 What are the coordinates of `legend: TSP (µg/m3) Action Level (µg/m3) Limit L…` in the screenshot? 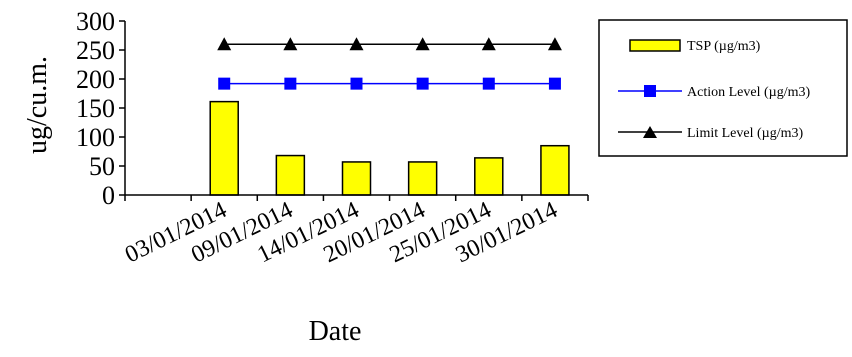 It's located at (723, 88).